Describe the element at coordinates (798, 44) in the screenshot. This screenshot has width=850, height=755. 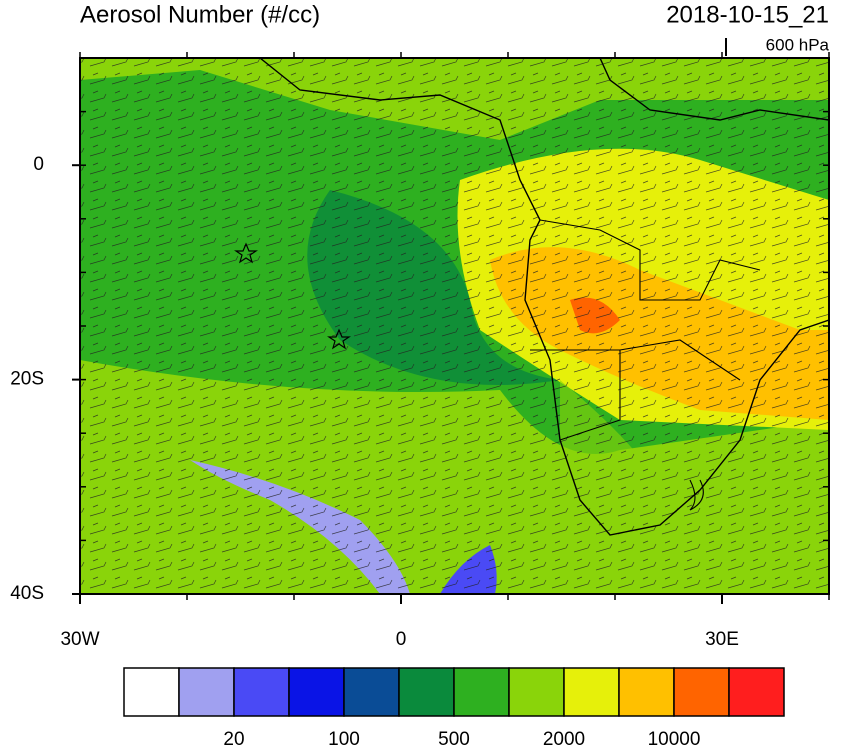
I see `level: 600 hPa` at that location.